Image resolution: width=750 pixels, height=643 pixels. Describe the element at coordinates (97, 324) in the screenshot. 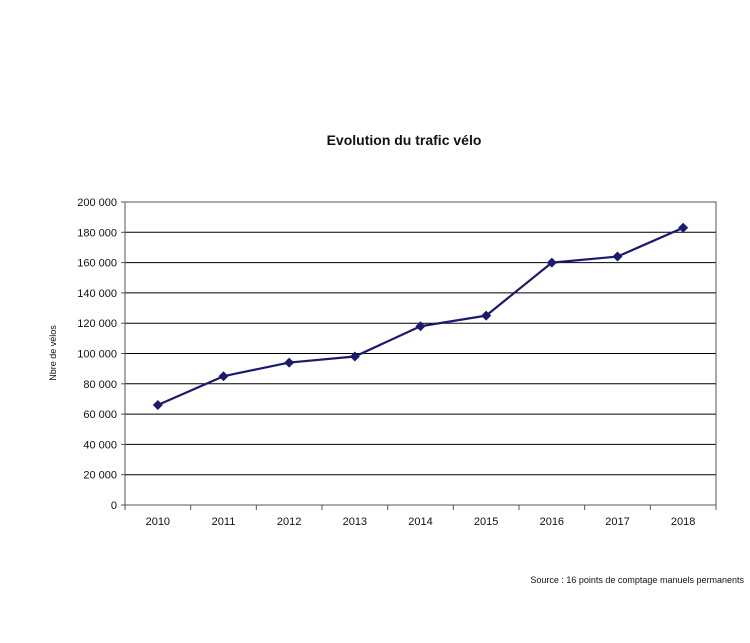

I see `y-tick-label: 120 000` at that location.